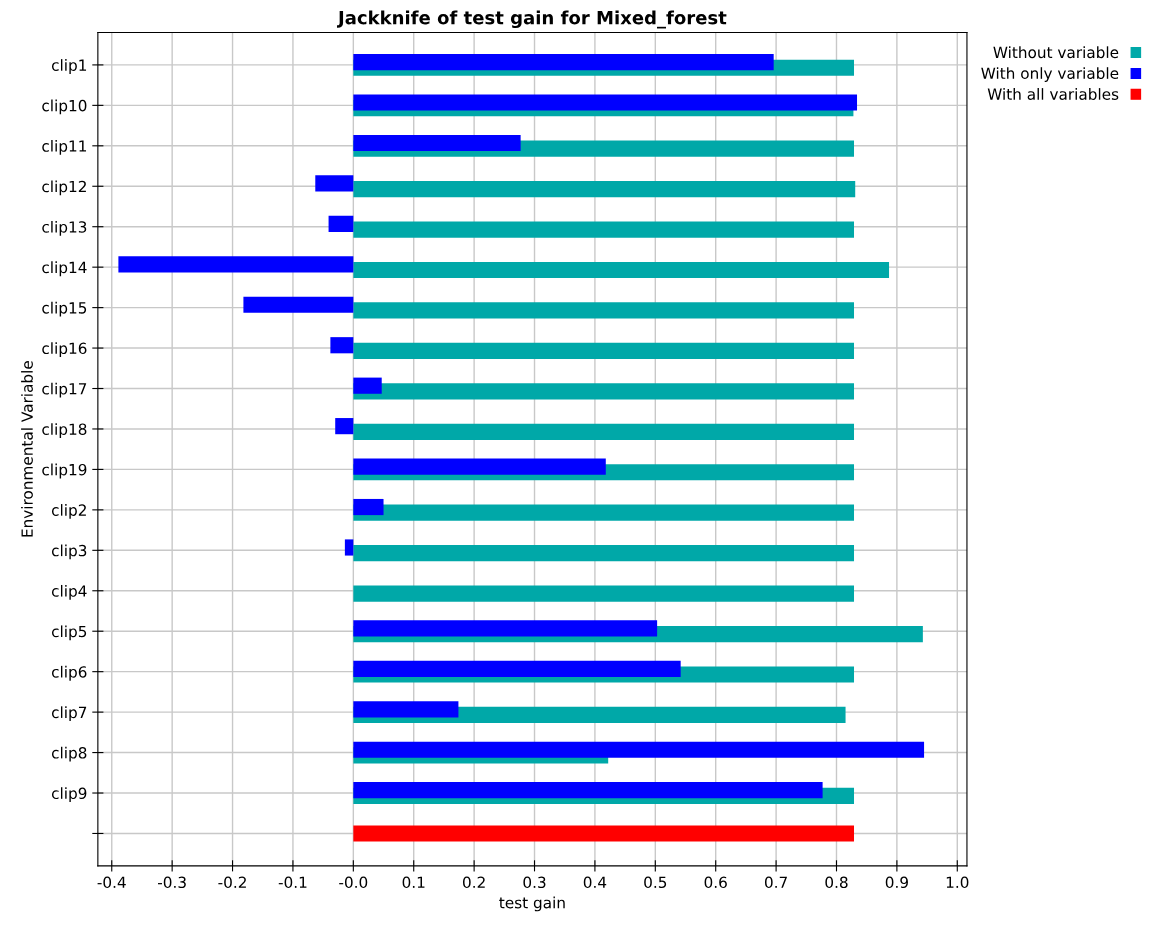 The height and width of the screenshot is (930, 1165). I want to click on legend-label: With all variables, so click(1053, 94).